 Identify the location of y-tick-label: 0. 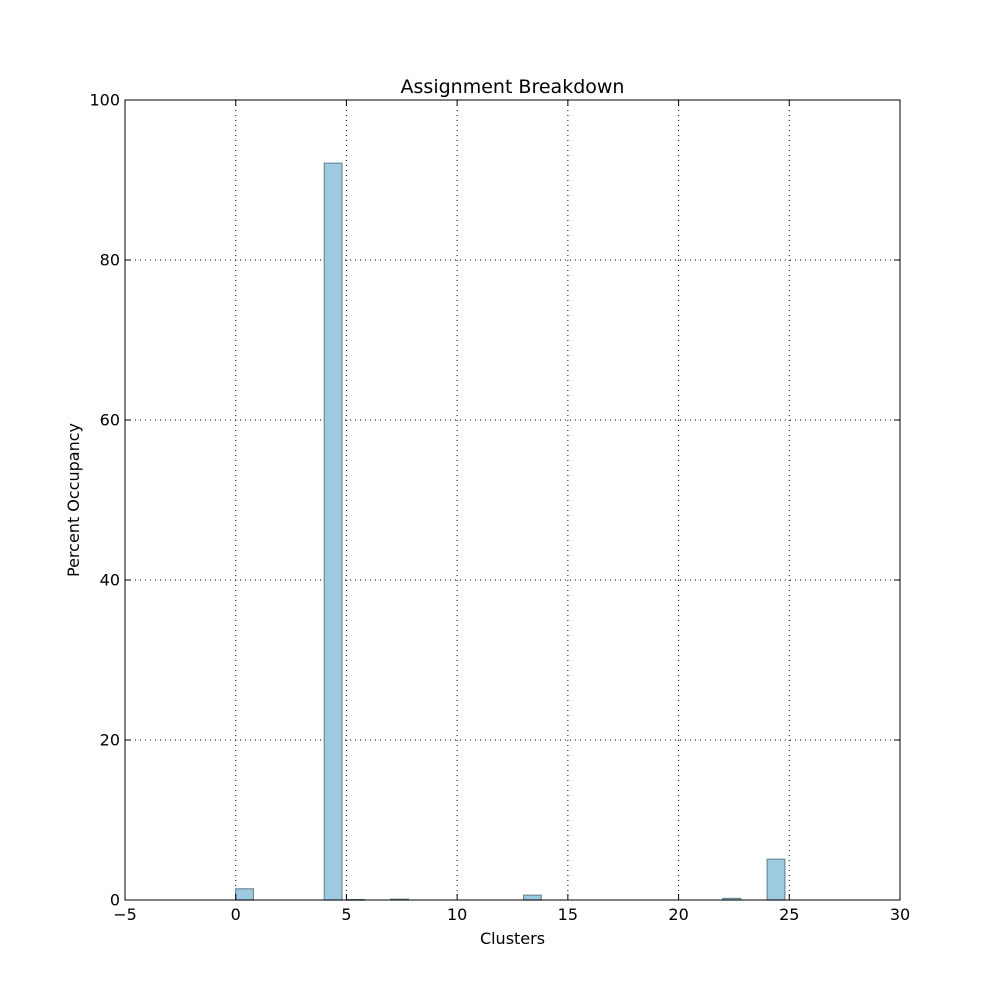
(115, 900).